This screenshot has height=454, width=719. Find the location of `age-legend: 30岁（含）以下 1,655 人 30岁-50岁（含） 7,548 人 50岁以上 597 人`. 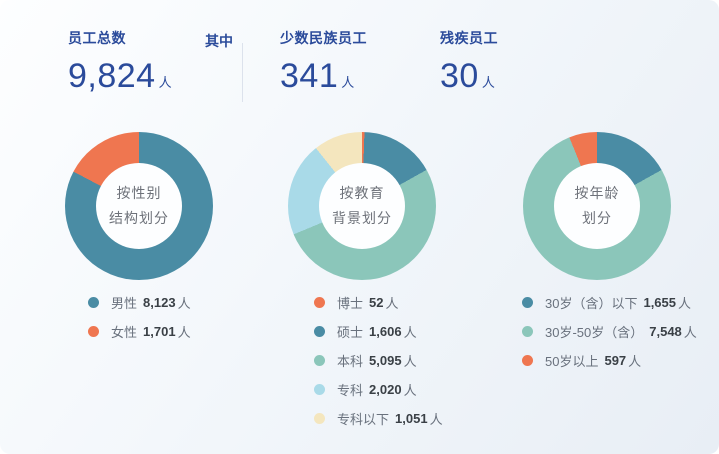

age-legend: 30岁（含）以下 1,655 人 30岁-50岁（含） 7,548 人 50岁以上 597 人 is located at coordinates (609, 336).